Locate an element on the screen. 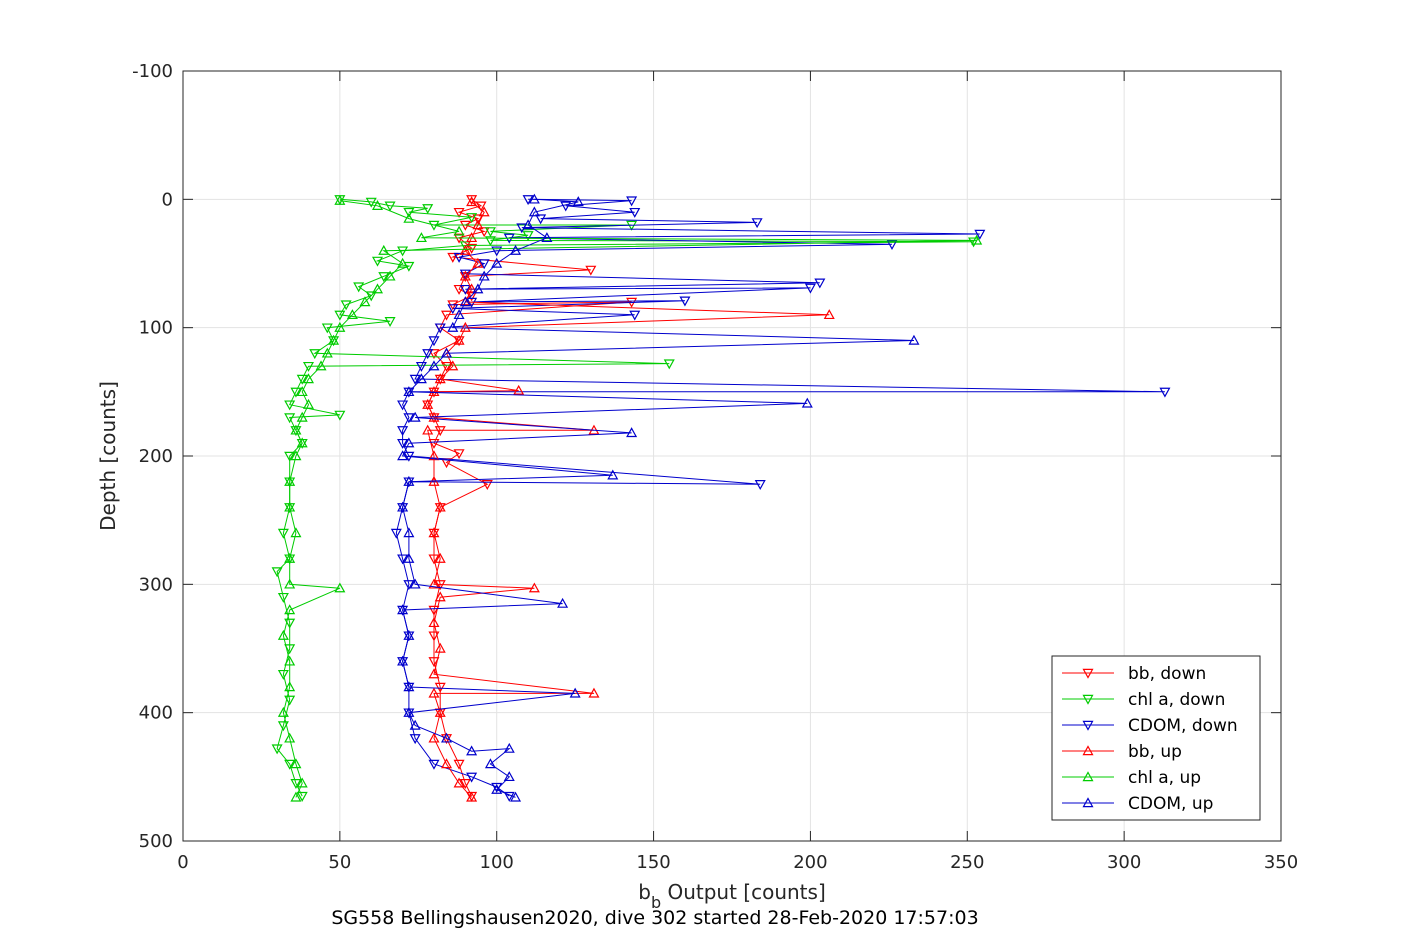 The image size is (1417, 945). y-tick-label: 400 is located at coordinates (156, 713).